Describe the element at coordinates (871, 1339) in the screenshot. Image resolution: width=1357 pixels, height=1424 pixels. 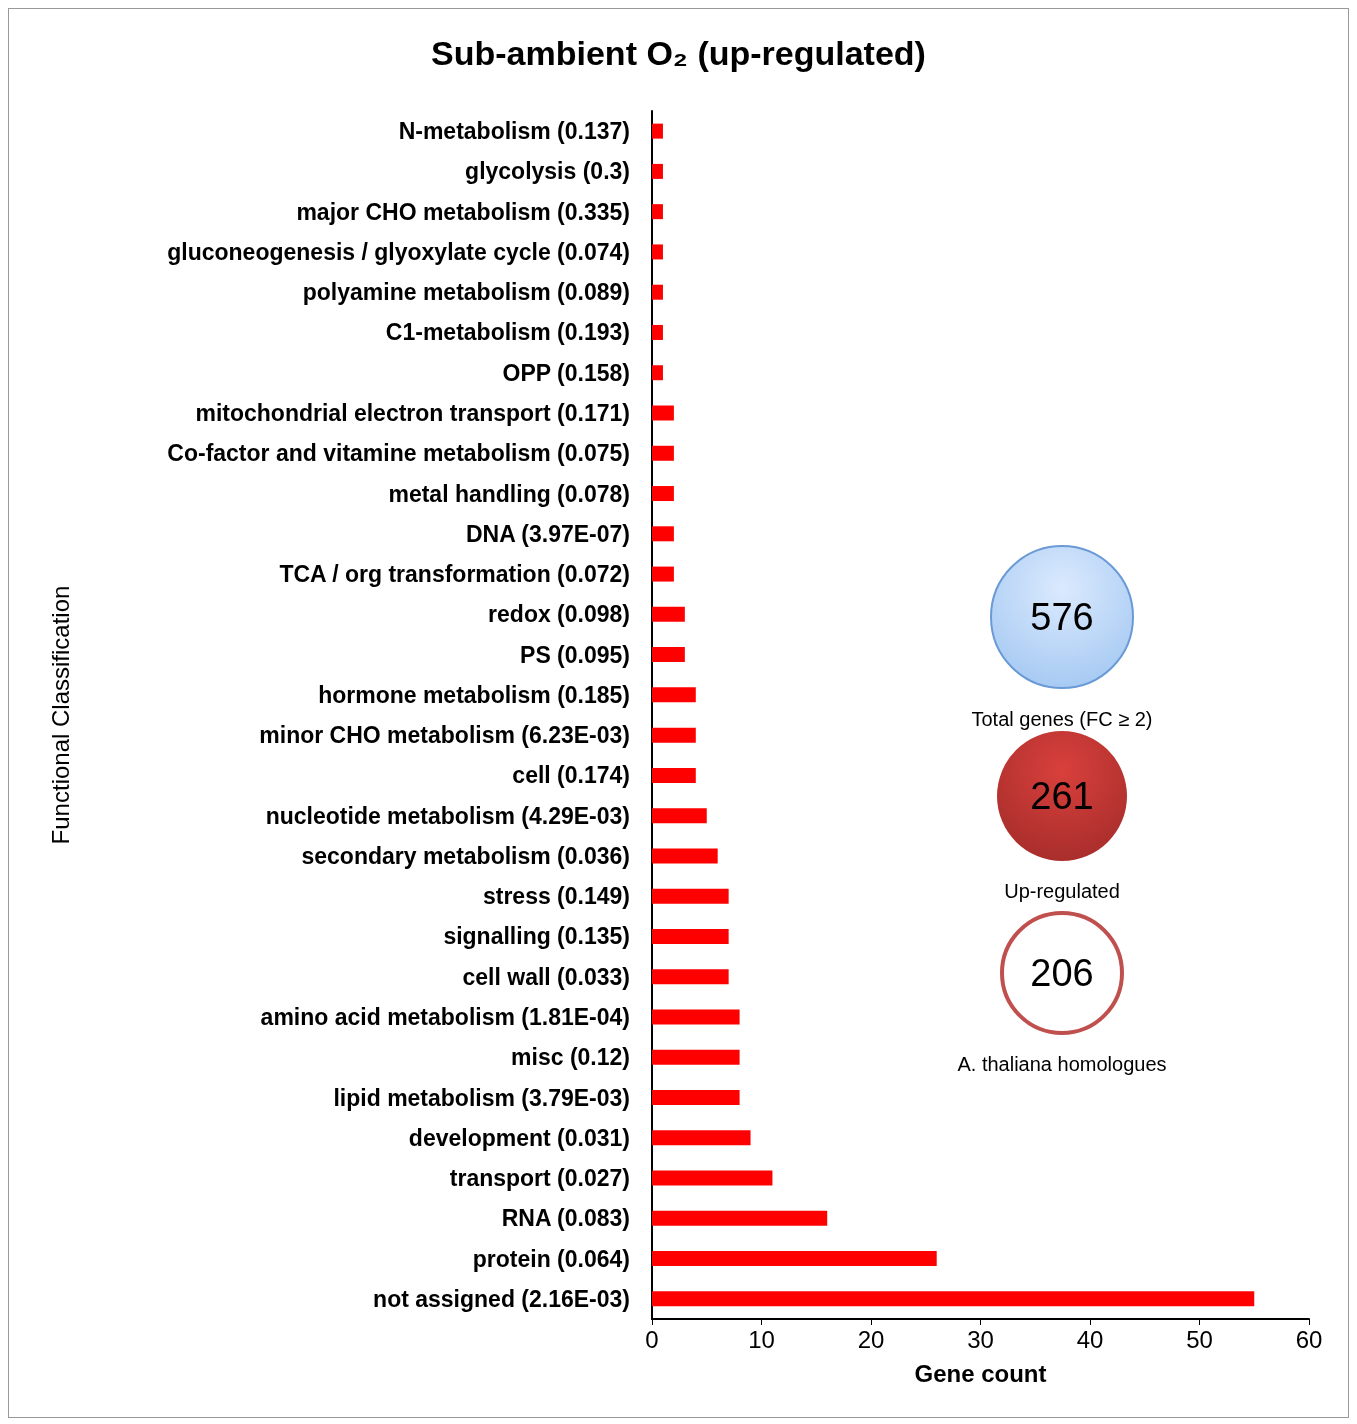
I see `x-tick-label: 20` at that location.